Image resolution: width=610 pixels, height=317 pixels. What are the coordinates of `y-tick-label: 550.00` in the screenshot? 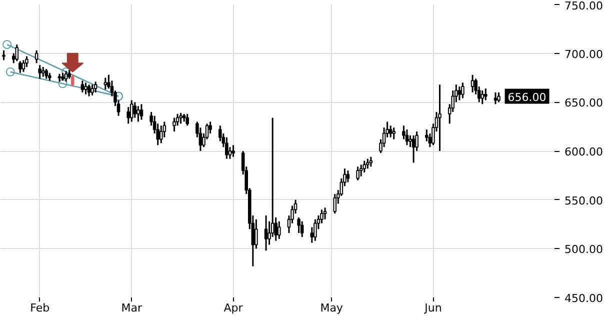 It's located at (583, 201).